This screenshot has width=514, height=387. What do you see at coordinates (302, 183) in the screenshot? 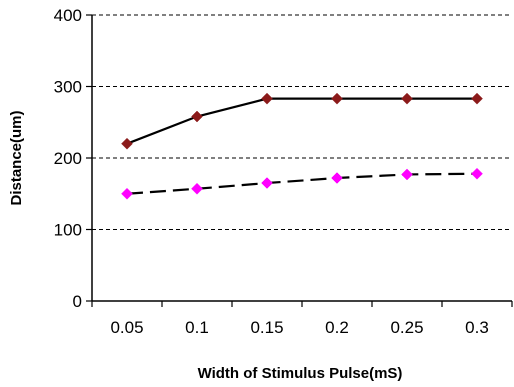
I see `series-2-line` at bounding box center [302, 183].